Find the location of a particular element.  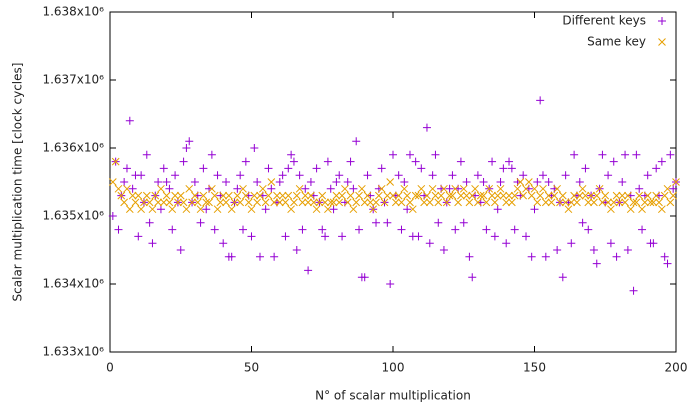

legend-marker is located at coordinates (662, 21).